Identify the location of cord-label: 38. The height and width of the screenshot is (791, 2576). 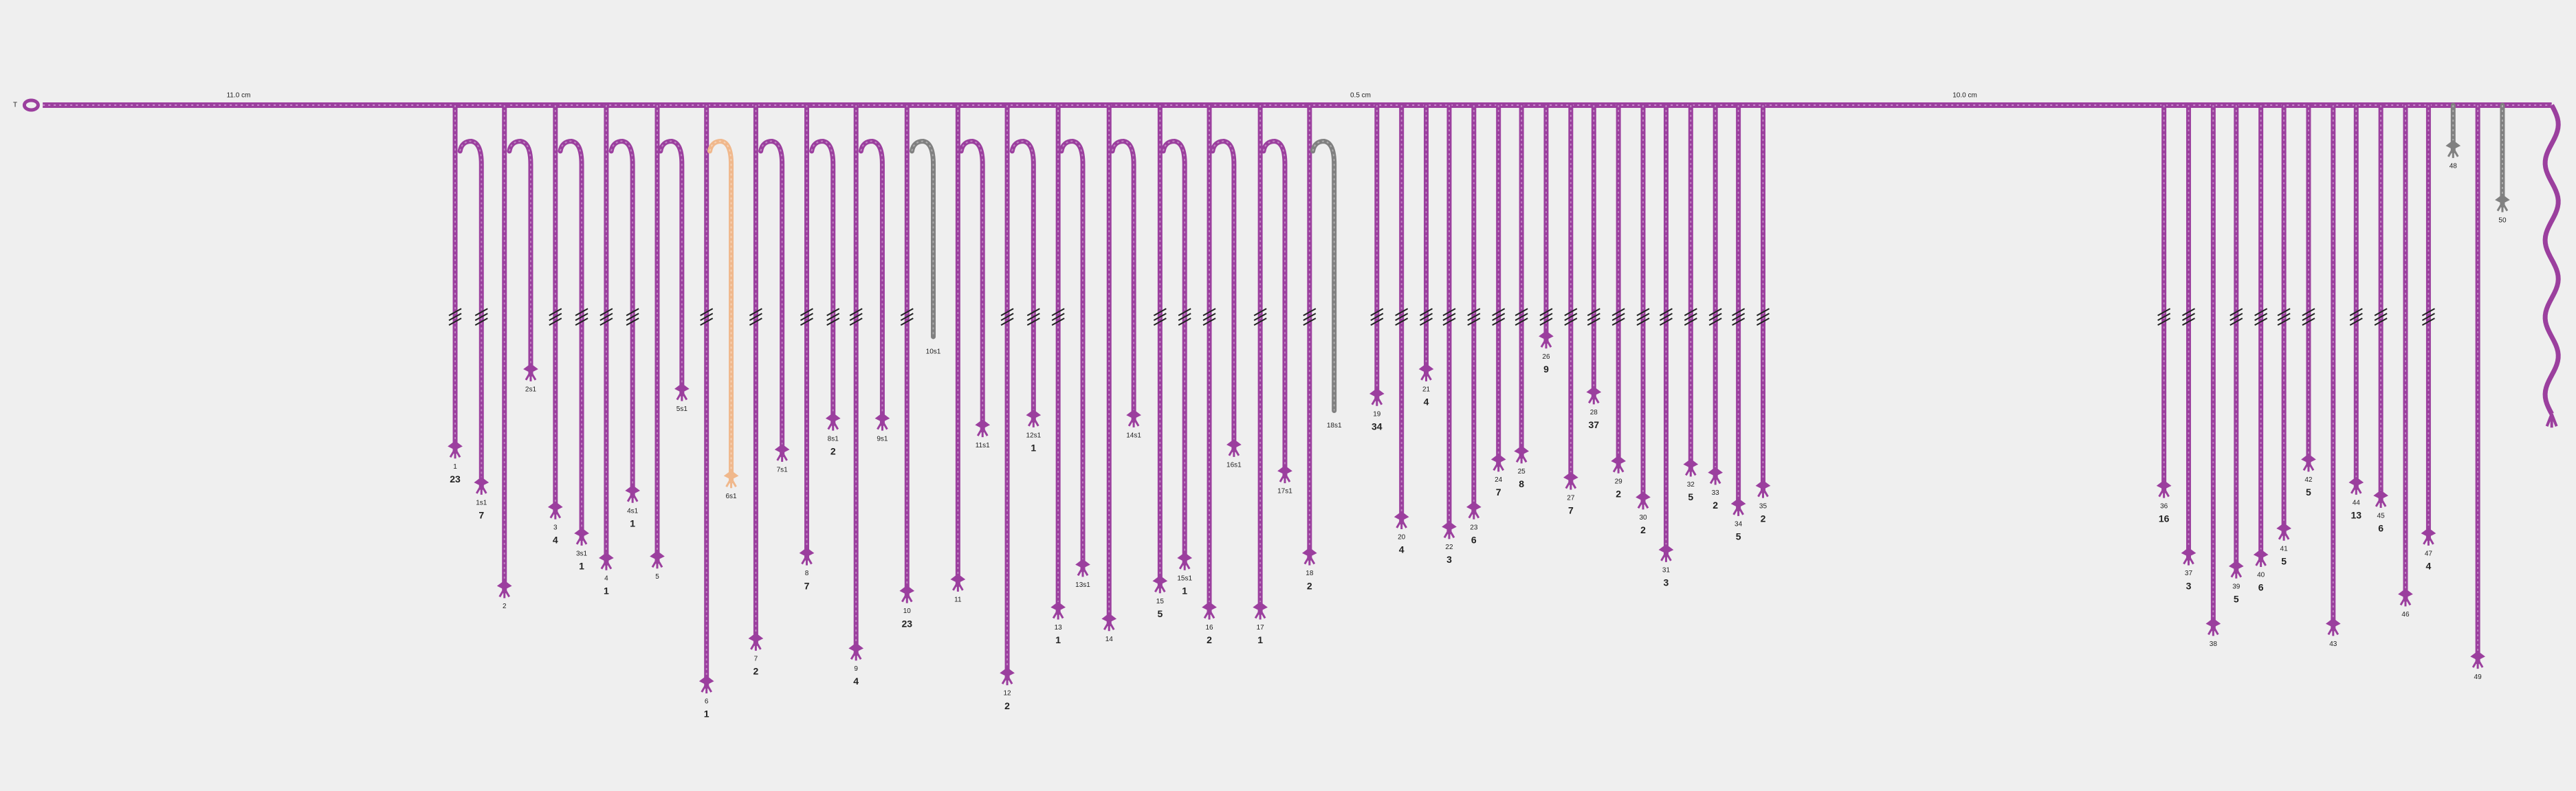
(2214, 644).